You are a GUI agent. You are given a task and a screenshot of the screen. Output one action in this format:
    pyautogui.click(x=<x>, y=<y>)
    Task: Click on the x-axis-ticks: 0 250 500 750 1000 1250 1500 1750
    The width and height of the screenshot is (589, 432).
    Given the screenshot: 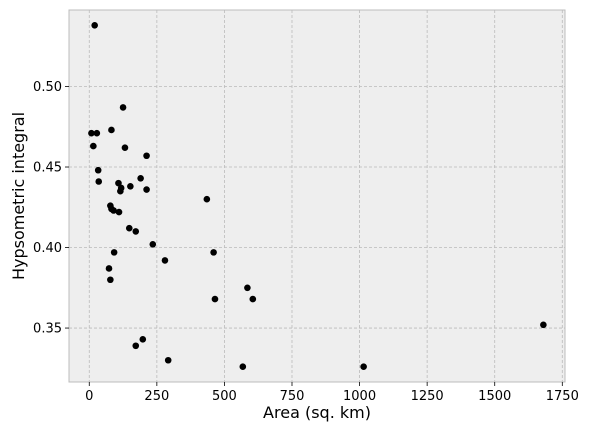 What is the action you would take?
    pyautogui.click(x=332, y=393)
    